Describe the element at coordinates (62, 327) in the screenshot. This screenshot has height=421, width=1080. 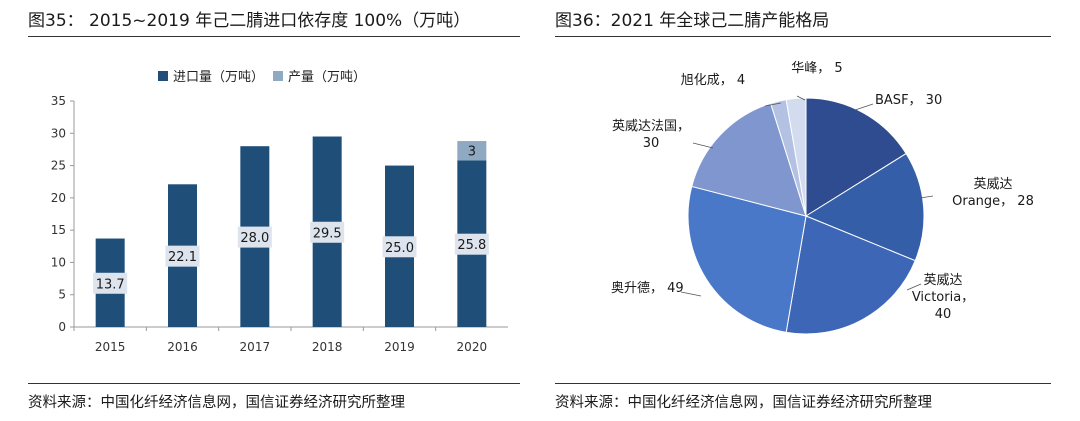
I see `y-tick-label: 0` at that location.